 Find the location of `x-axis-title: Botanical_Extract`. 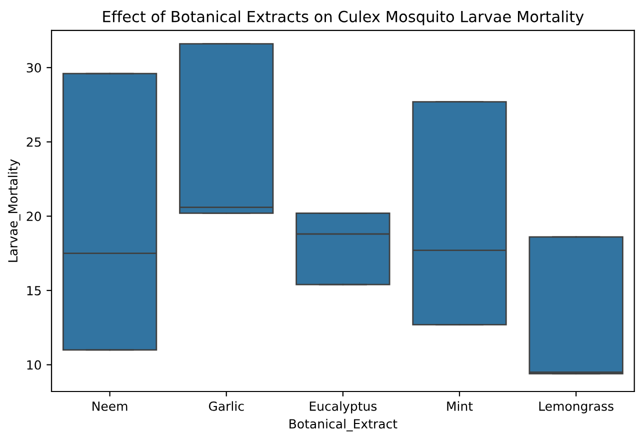

x-axis-title: Botanical_Extract is located at coordinates (344, 425).